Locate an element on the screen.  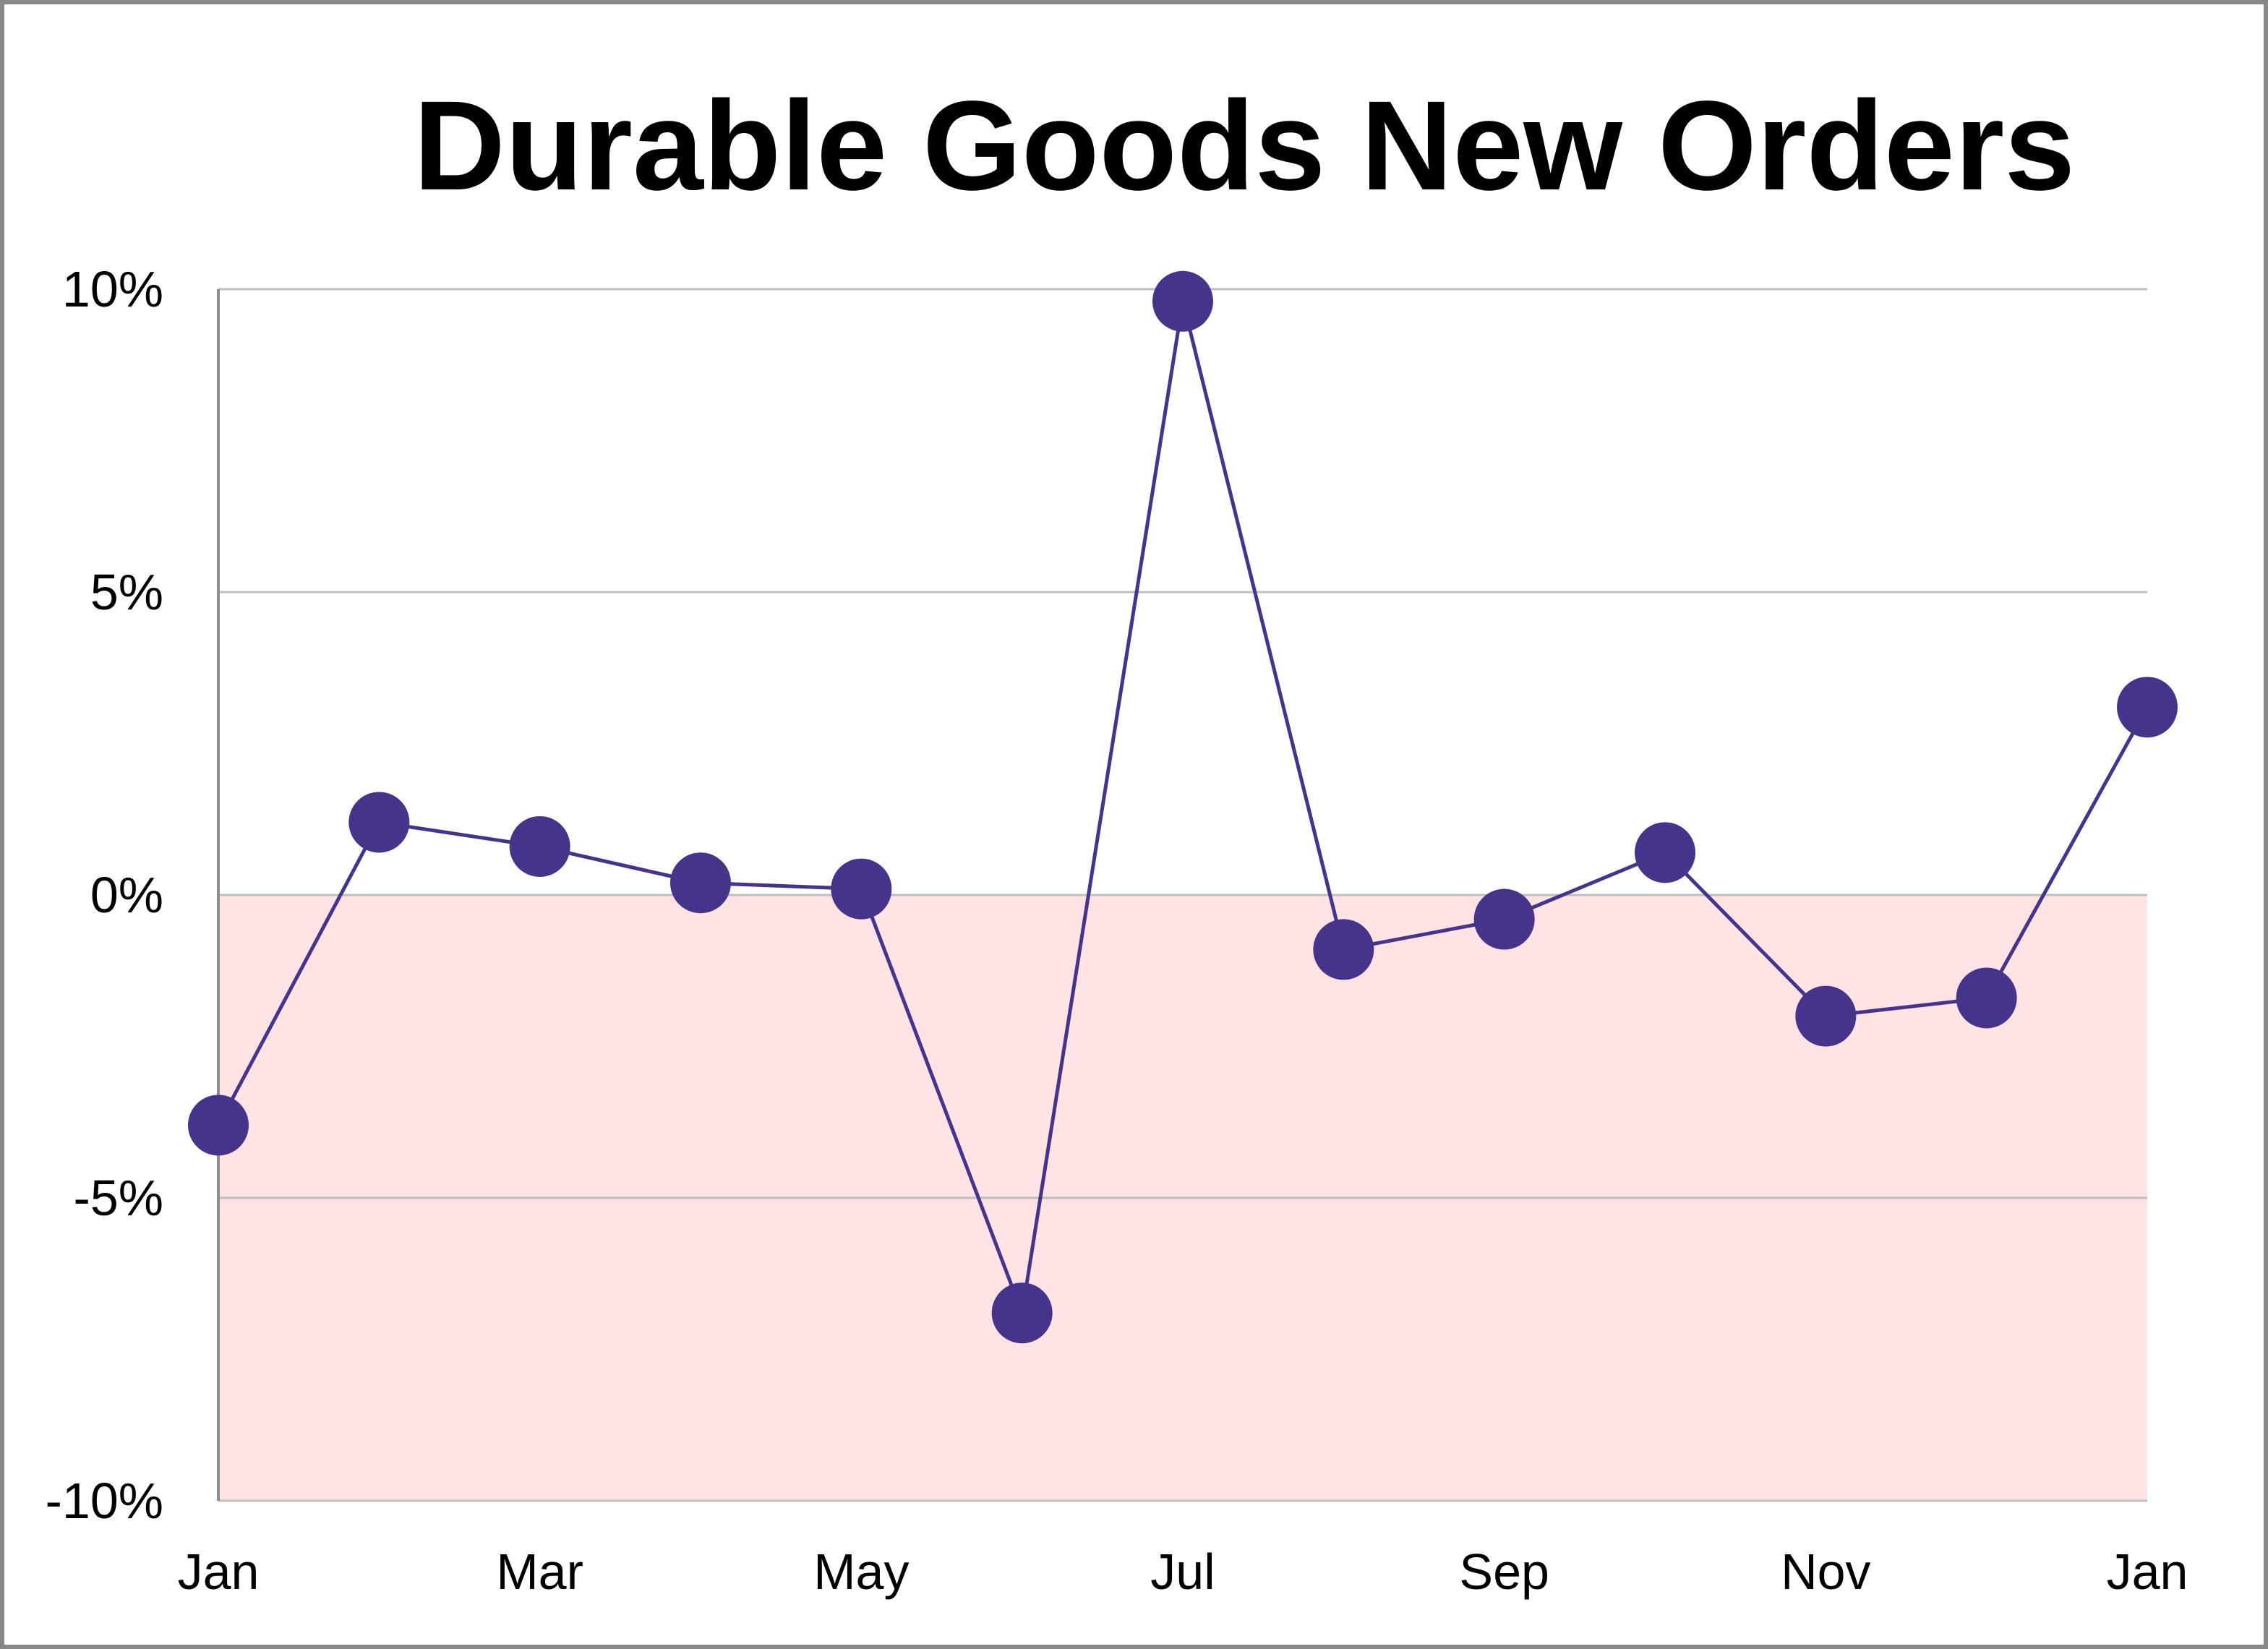
y-tick-label: 5% is located at coordinates (127, 592).